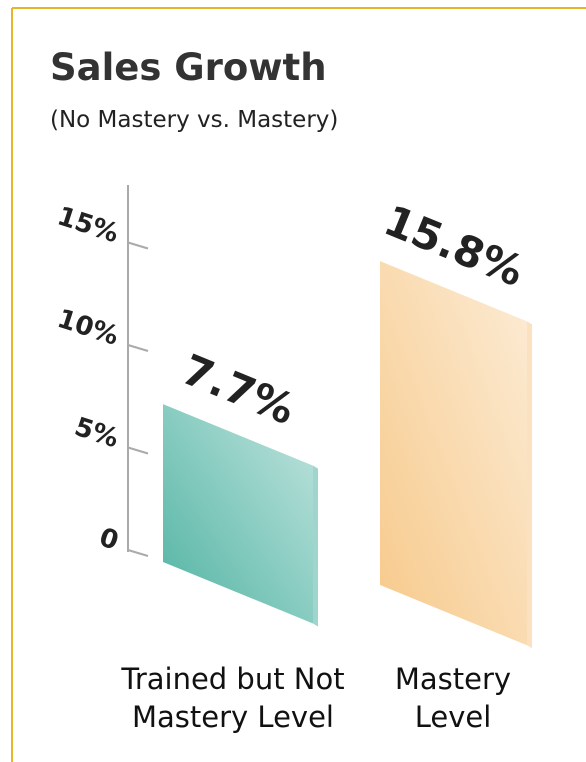 The height and width of the screenshot is (762, 586). Describe the element at coordinates (453, 698) in the screenshot. I see `category-label: Mastery Level` at that location.